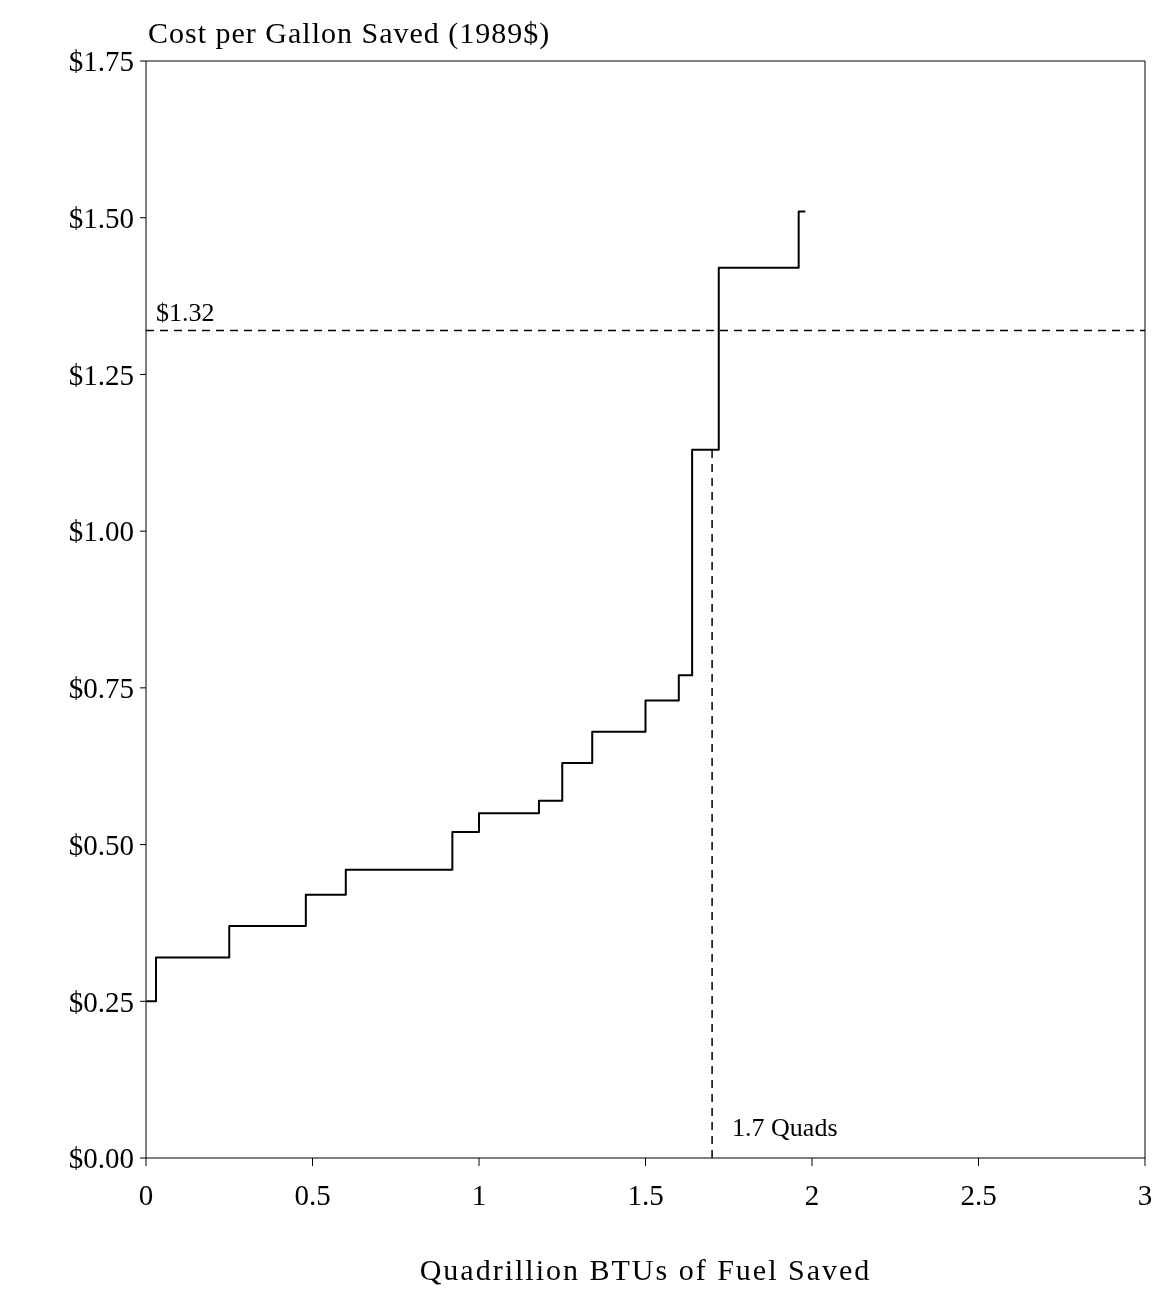 This screenshot has width=1168, height=1296. I want to click on y-tick-label: $0.25, so click(101, 1001).